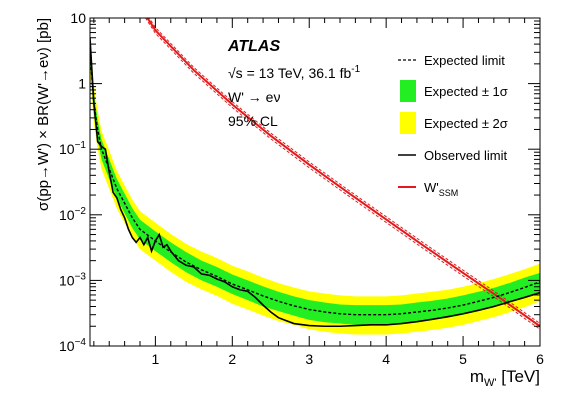 This screenshot has width=568, height=408. Describe the element at coordinates (254, 97) in the screenshot. I see `channel-label: W' → eν` at that location.